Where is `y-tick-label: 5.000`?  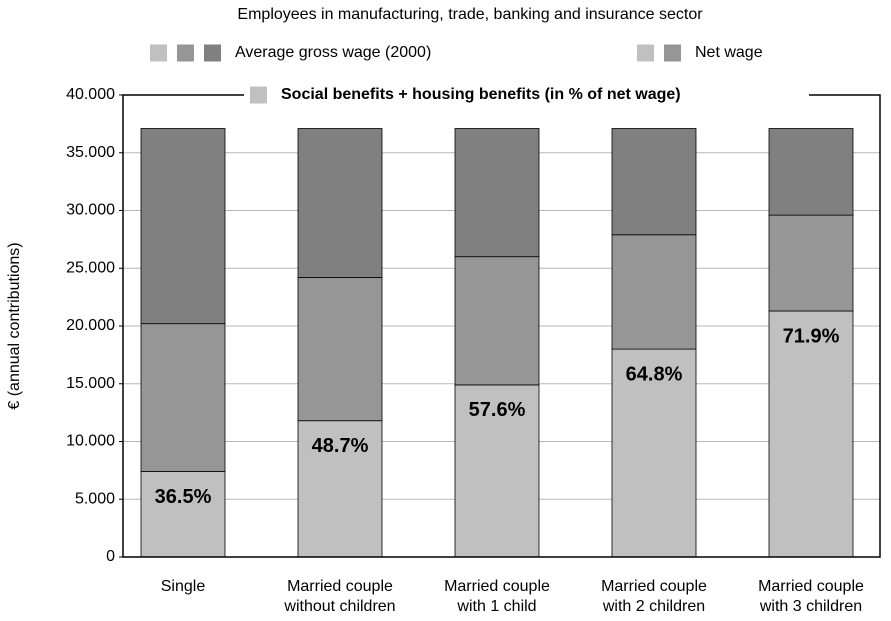
y-tick-label: 5.000 is located at coordinates (95, 498).